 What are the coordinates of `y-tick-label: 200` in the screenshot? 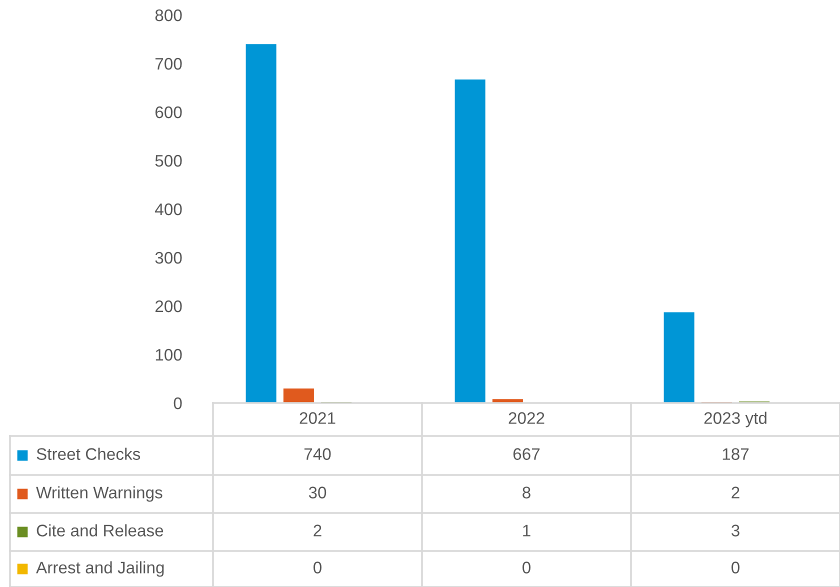 It's located at (168, 306).